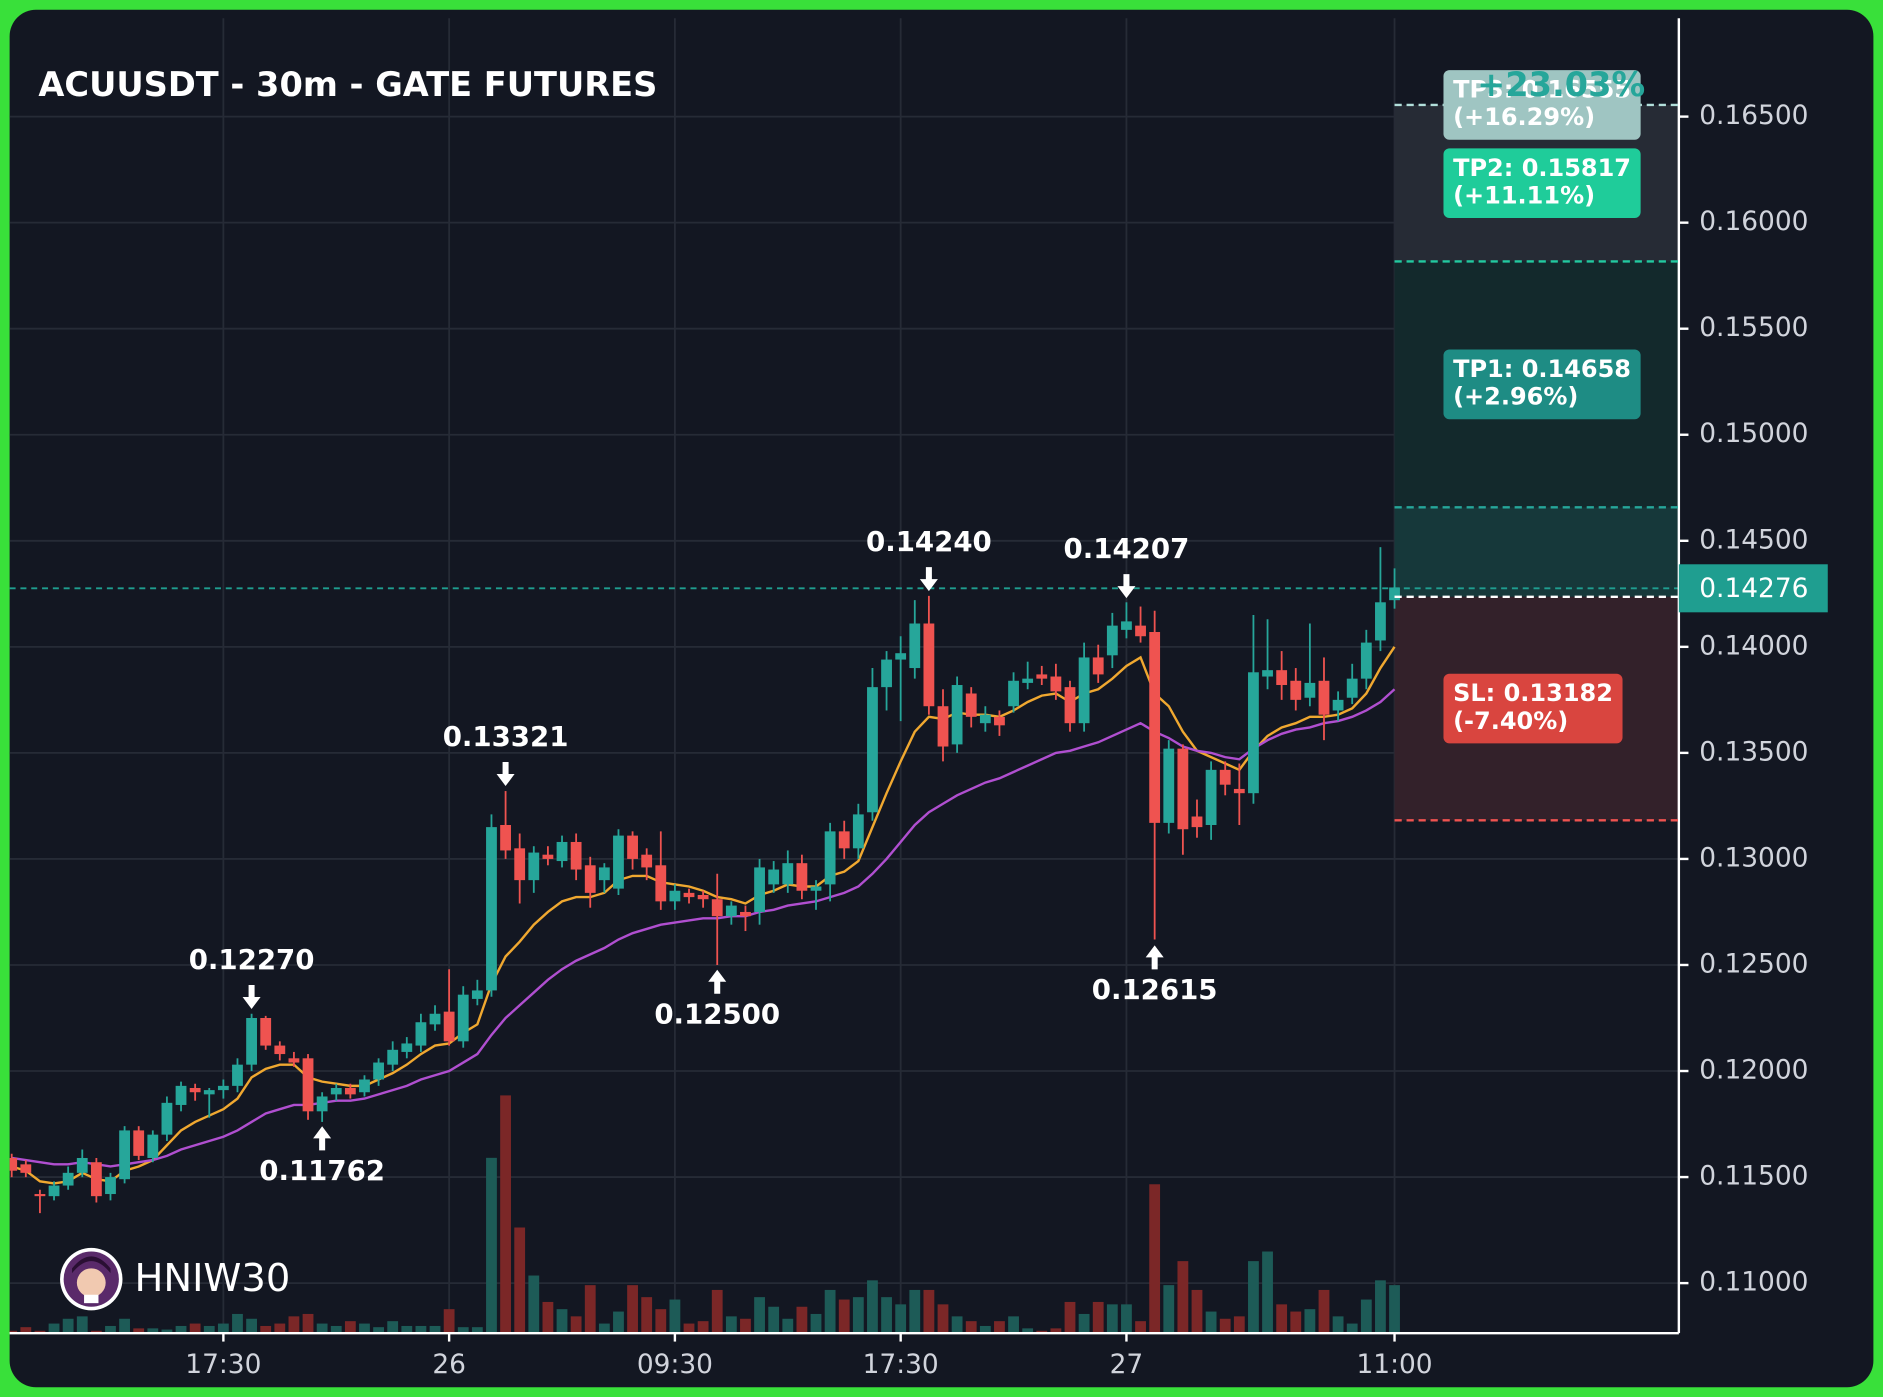 Image resolution: width=1883 pixels, height=1397 pixels. Describe the element at coordinates (1753, 539) in the screenshot. I see `y-tick-label: 0.14500` at that location.